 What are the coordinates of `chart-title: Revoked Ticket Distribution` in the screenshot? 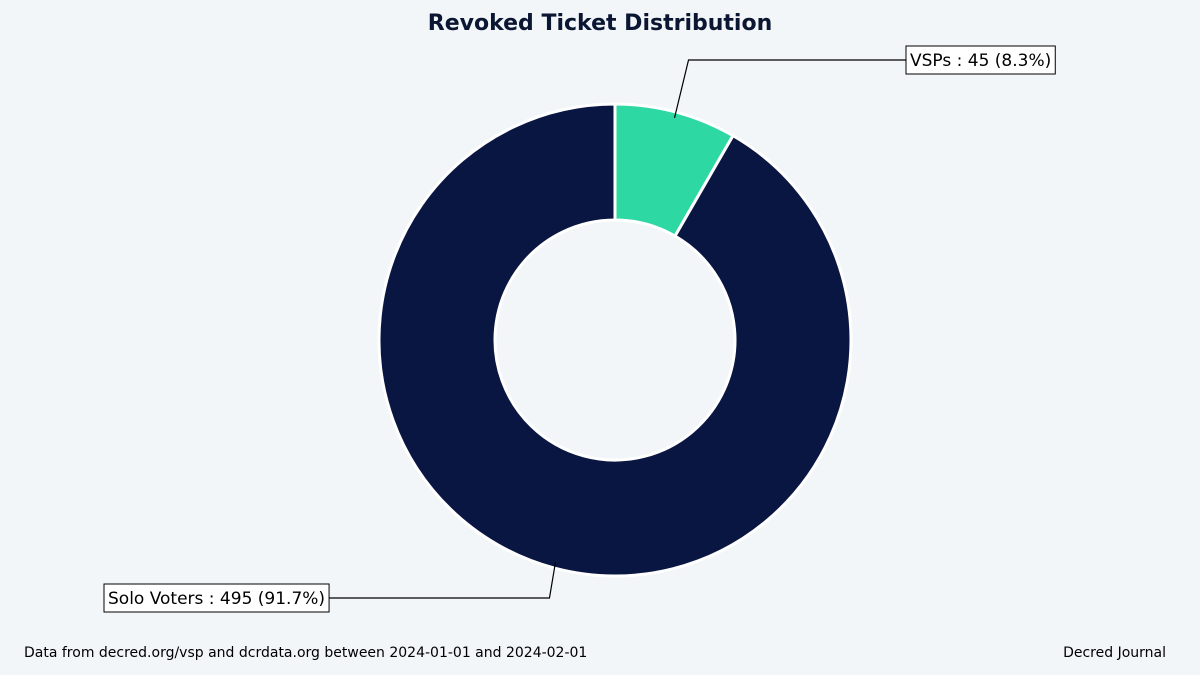 It's located at (600, 23).